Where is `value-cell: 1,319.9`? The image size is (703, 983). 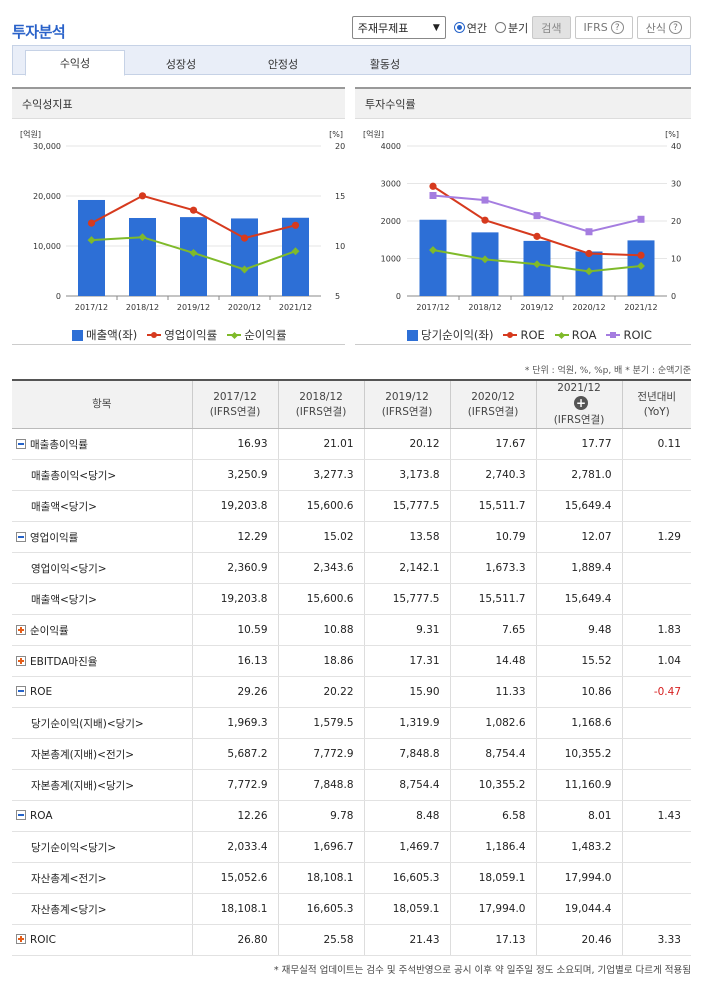 value-cell: 1,319.9 is located at coordinates (406, 723).